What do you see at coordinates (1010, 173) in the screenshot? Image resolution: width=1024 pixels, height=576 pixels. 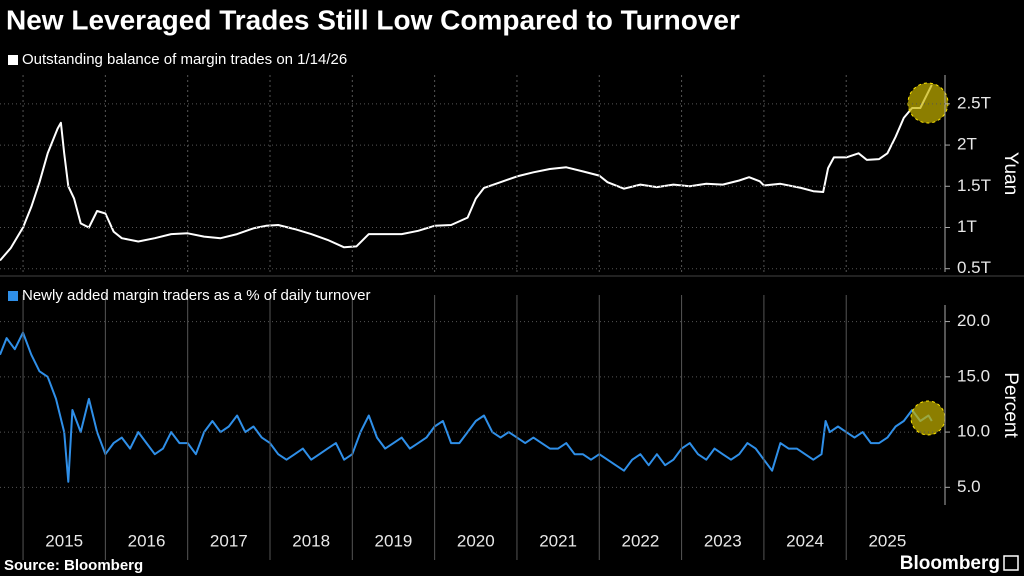 I see `y-axis-title: Yuan` at bounding box center [1010, 173].